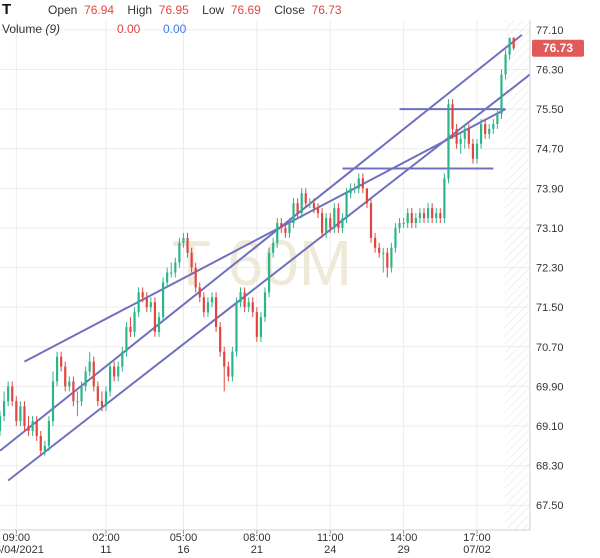 This screenshot has width=600, height=558. I want to click on volume-value-1: 0.00, so click(128, 29).